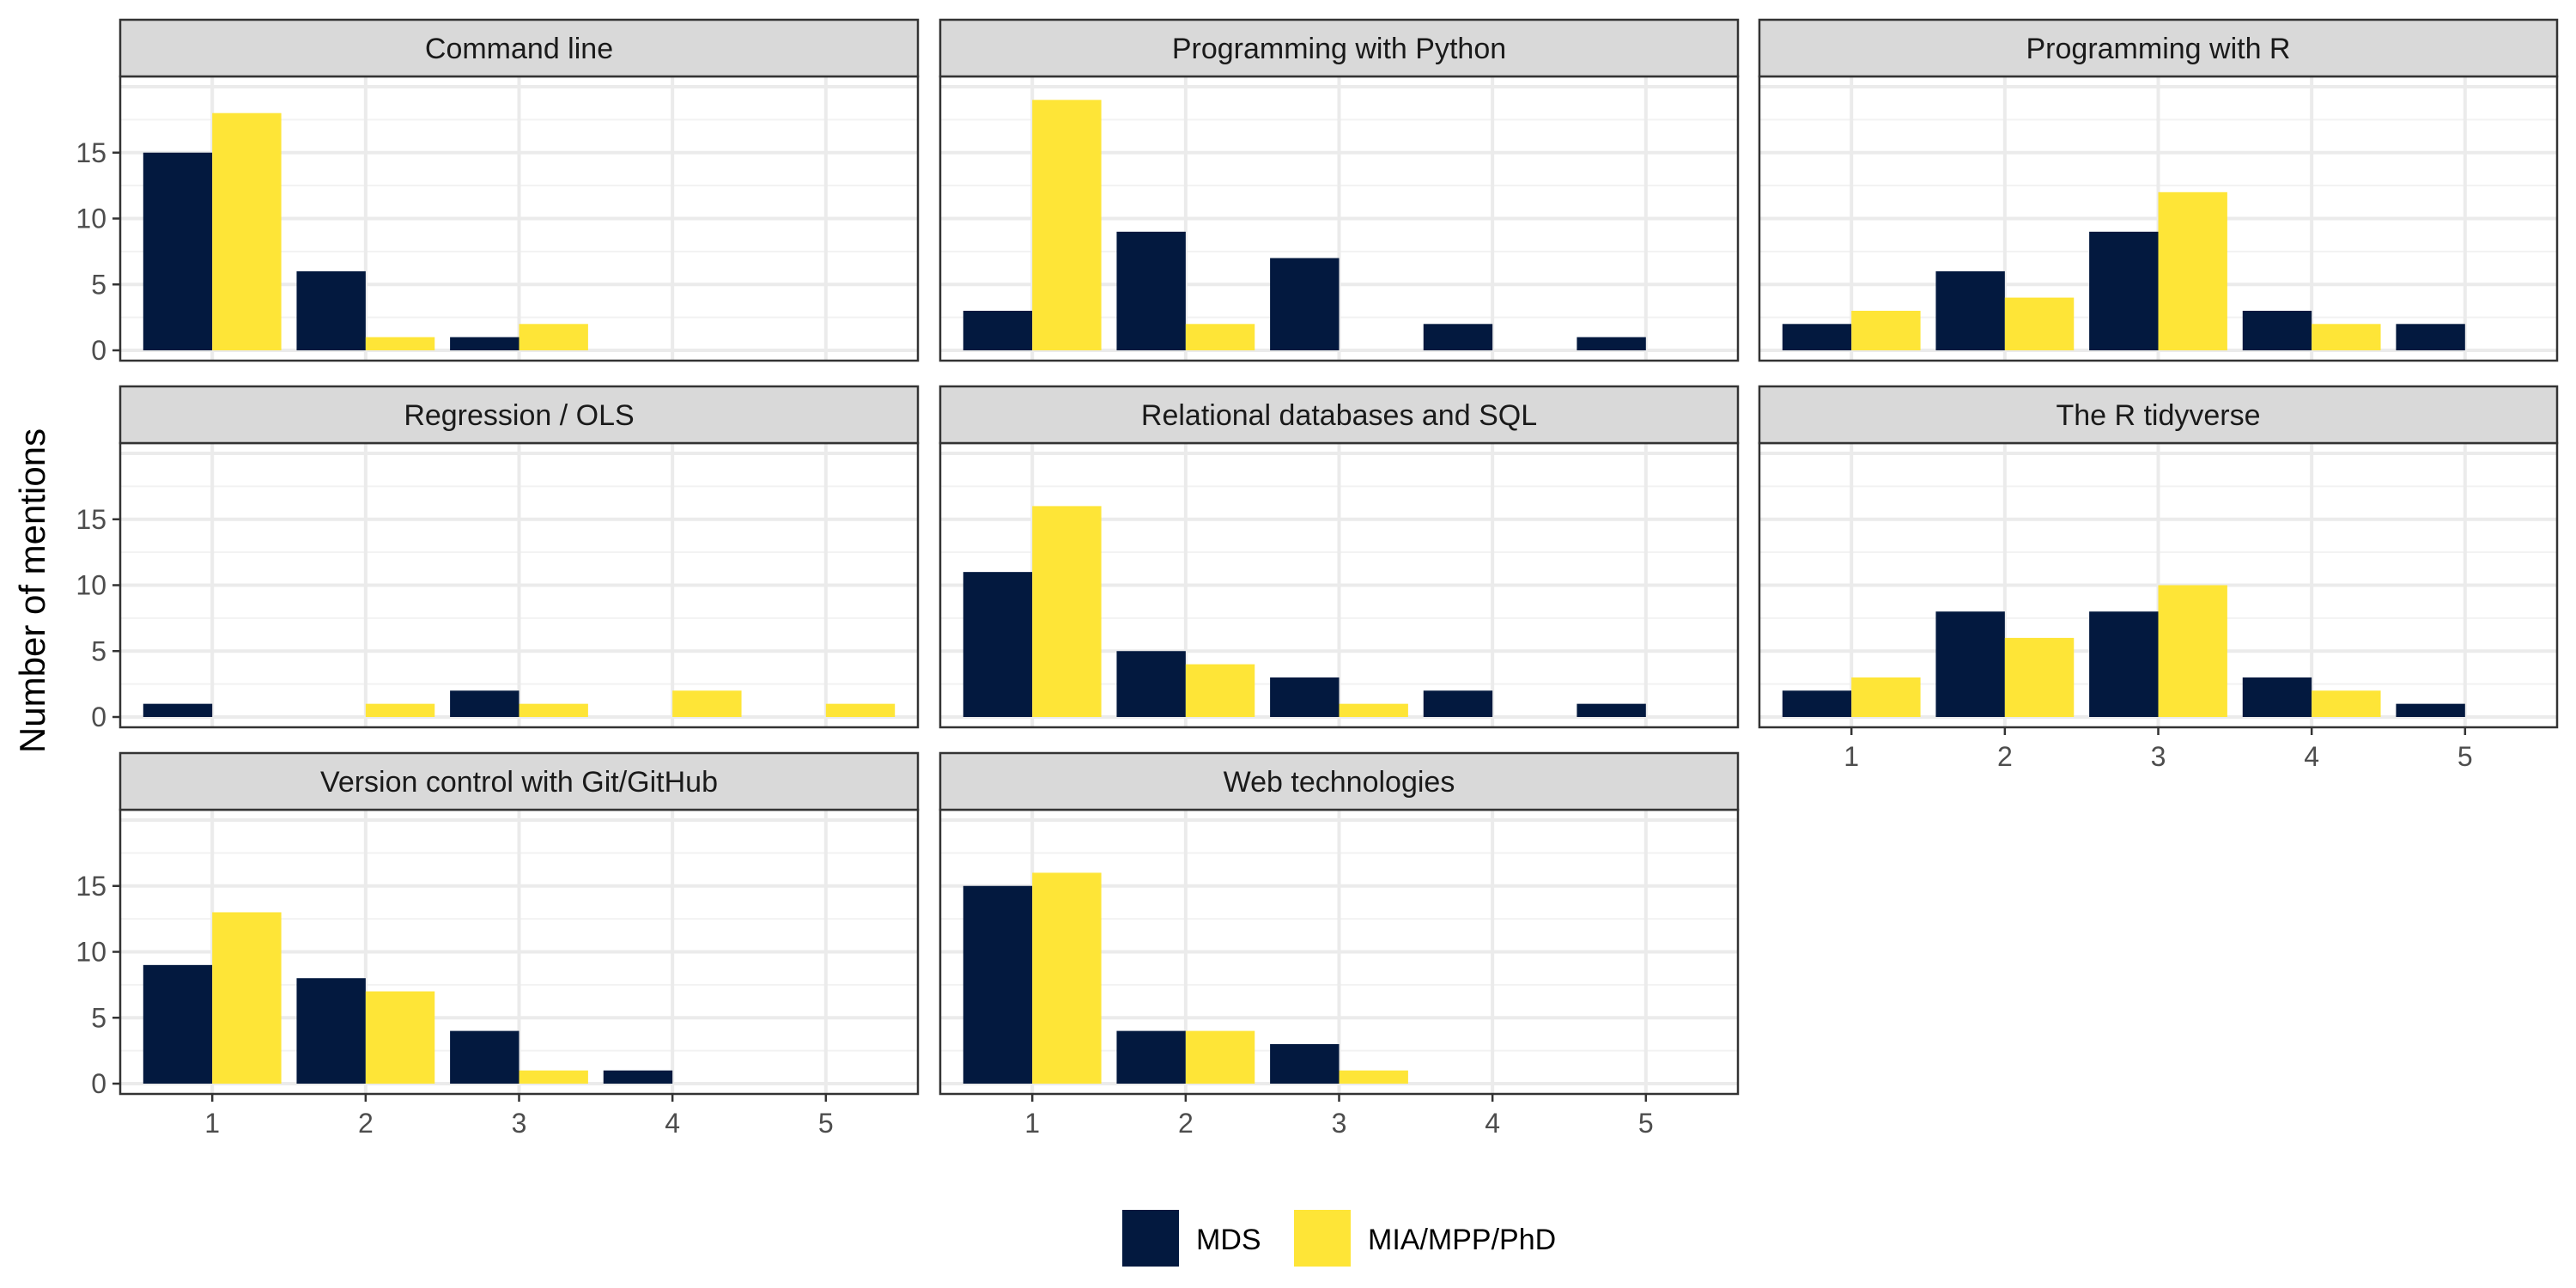 This screenshot has height=1288, width=2576. Describe the element at coordinates (498, 192) in the screenshot. I see `facet-command-line: Command line 0 5 10 15` at that location.